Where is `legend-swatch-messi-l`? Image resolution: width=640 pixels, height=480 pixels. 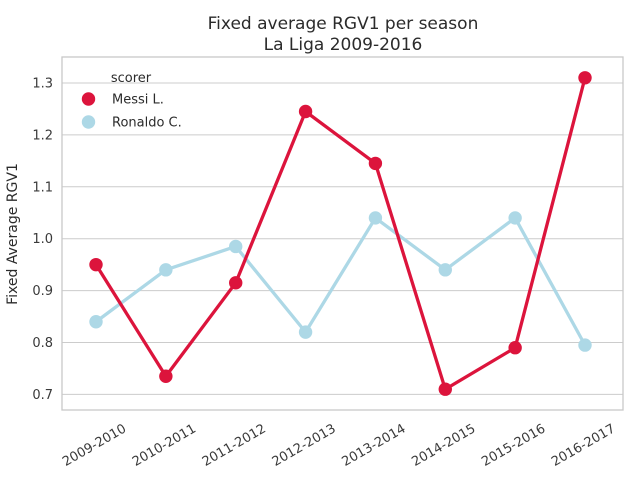 legend-swatch-messi-l is located at coordinates (88, 99).